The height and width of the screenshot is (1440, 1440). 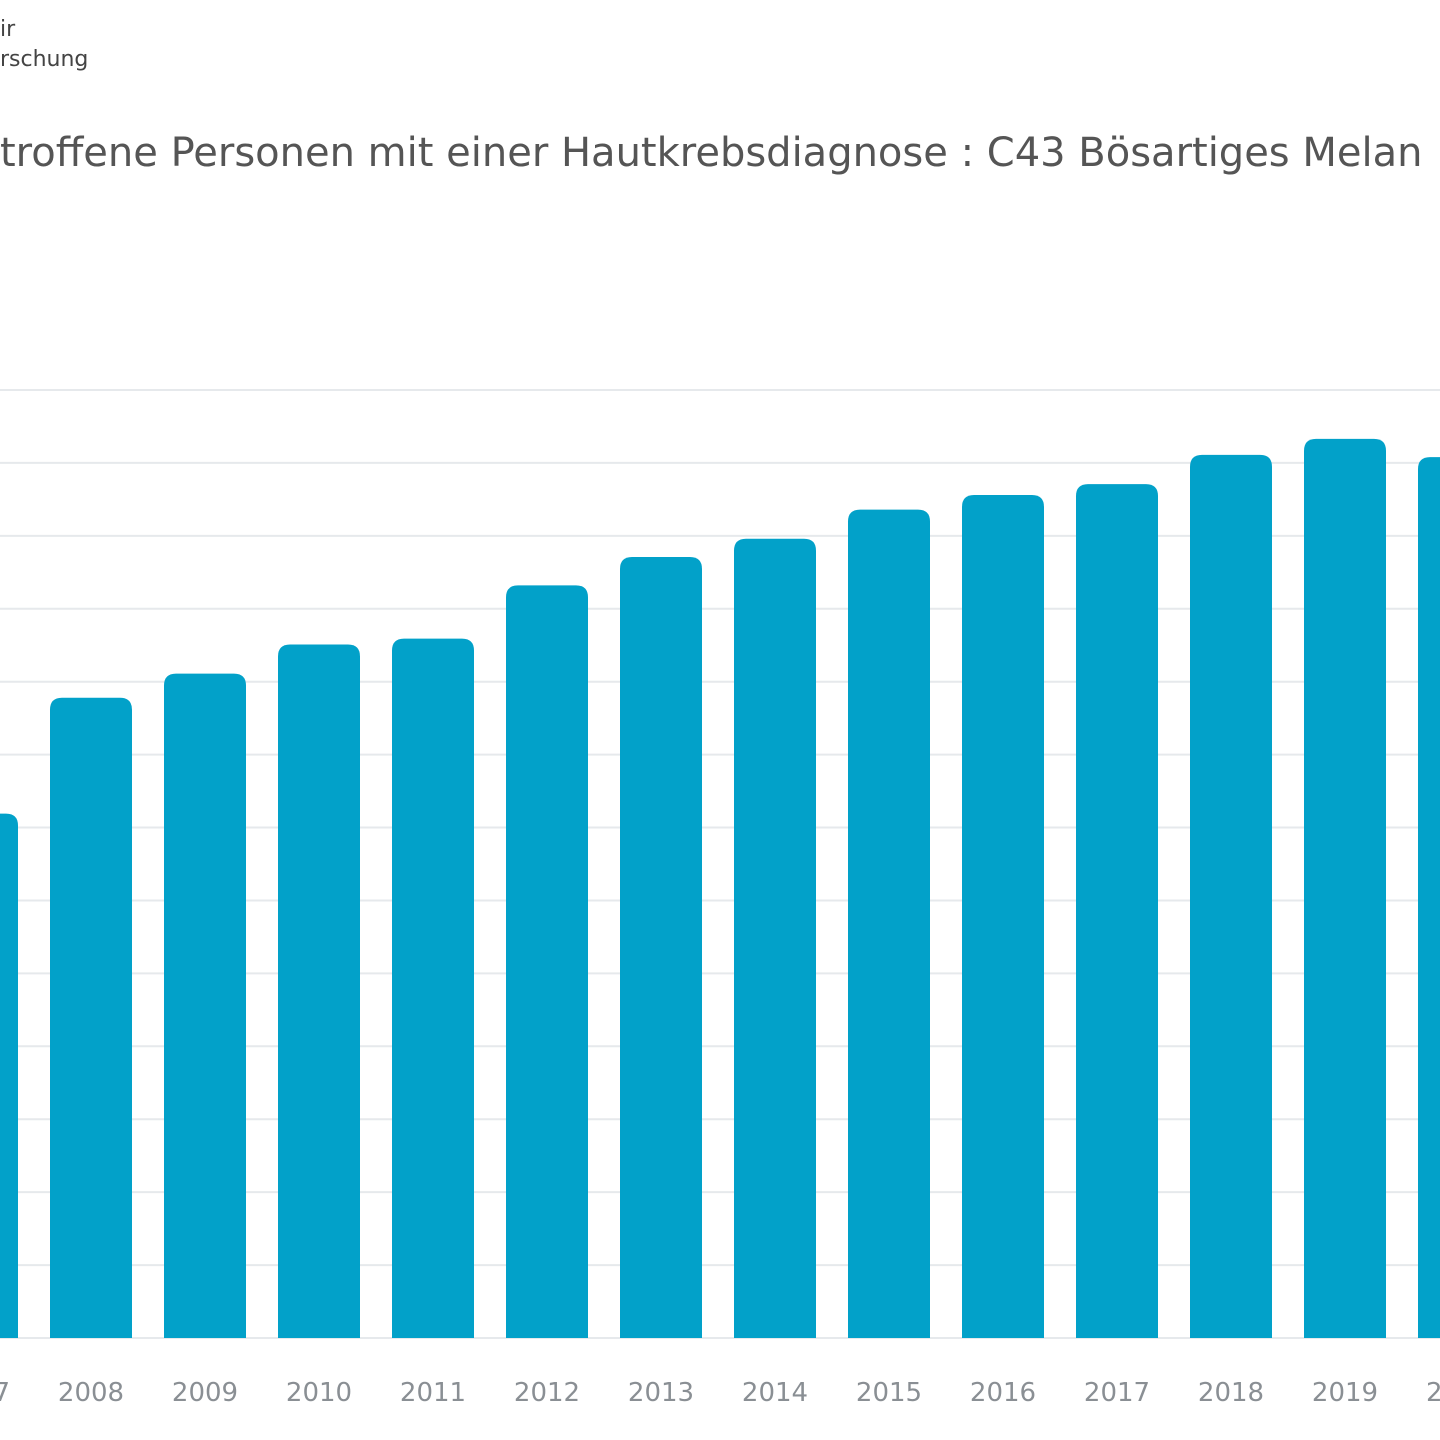 What do you see at coordinates (205, 1393) in the screenshot?
I see `x-tick-label: 2009` at bounding box center [205, 1393].